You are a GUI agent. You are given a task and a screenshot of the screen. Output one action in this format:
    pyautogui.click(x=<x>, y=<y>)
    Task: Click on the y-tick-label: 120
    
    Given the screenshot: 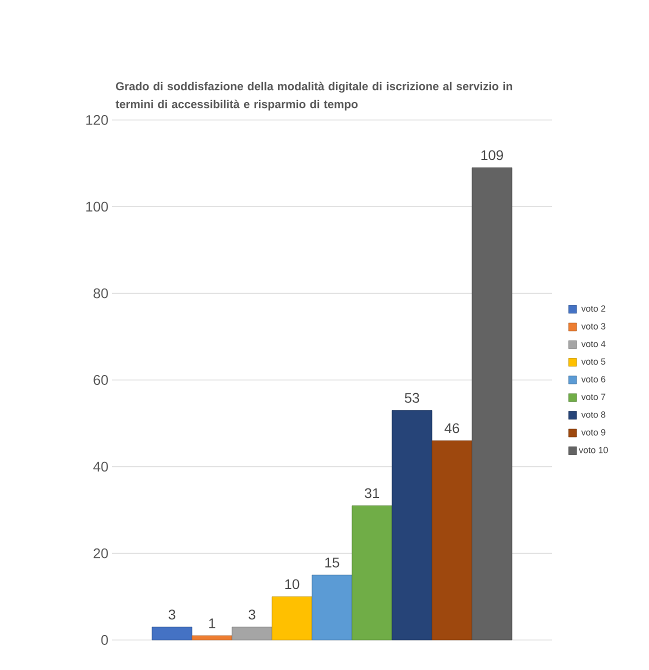 What is the action you would take?
    pyautogui.click(x=97, y=120)
    